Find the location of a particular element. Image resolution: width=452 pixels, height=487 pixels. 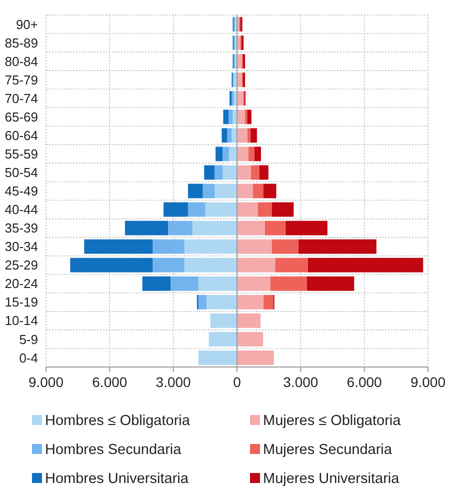

y-tick-label: 80-84 is located at coordinates (21, 61).